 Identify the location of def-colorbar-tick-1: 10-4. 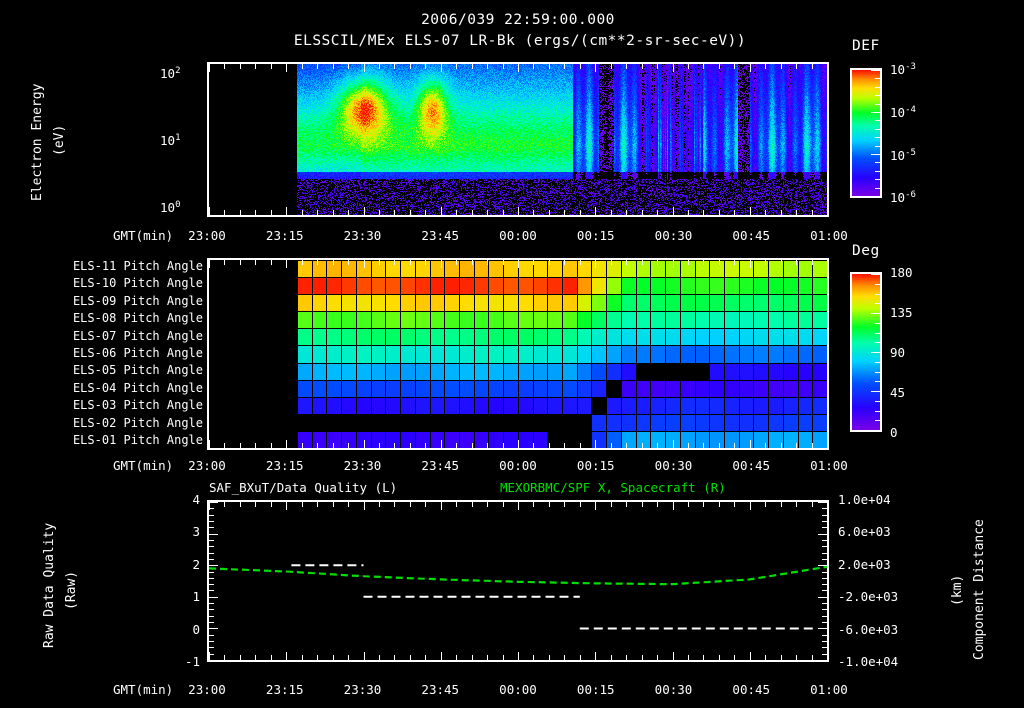
(903, 112).